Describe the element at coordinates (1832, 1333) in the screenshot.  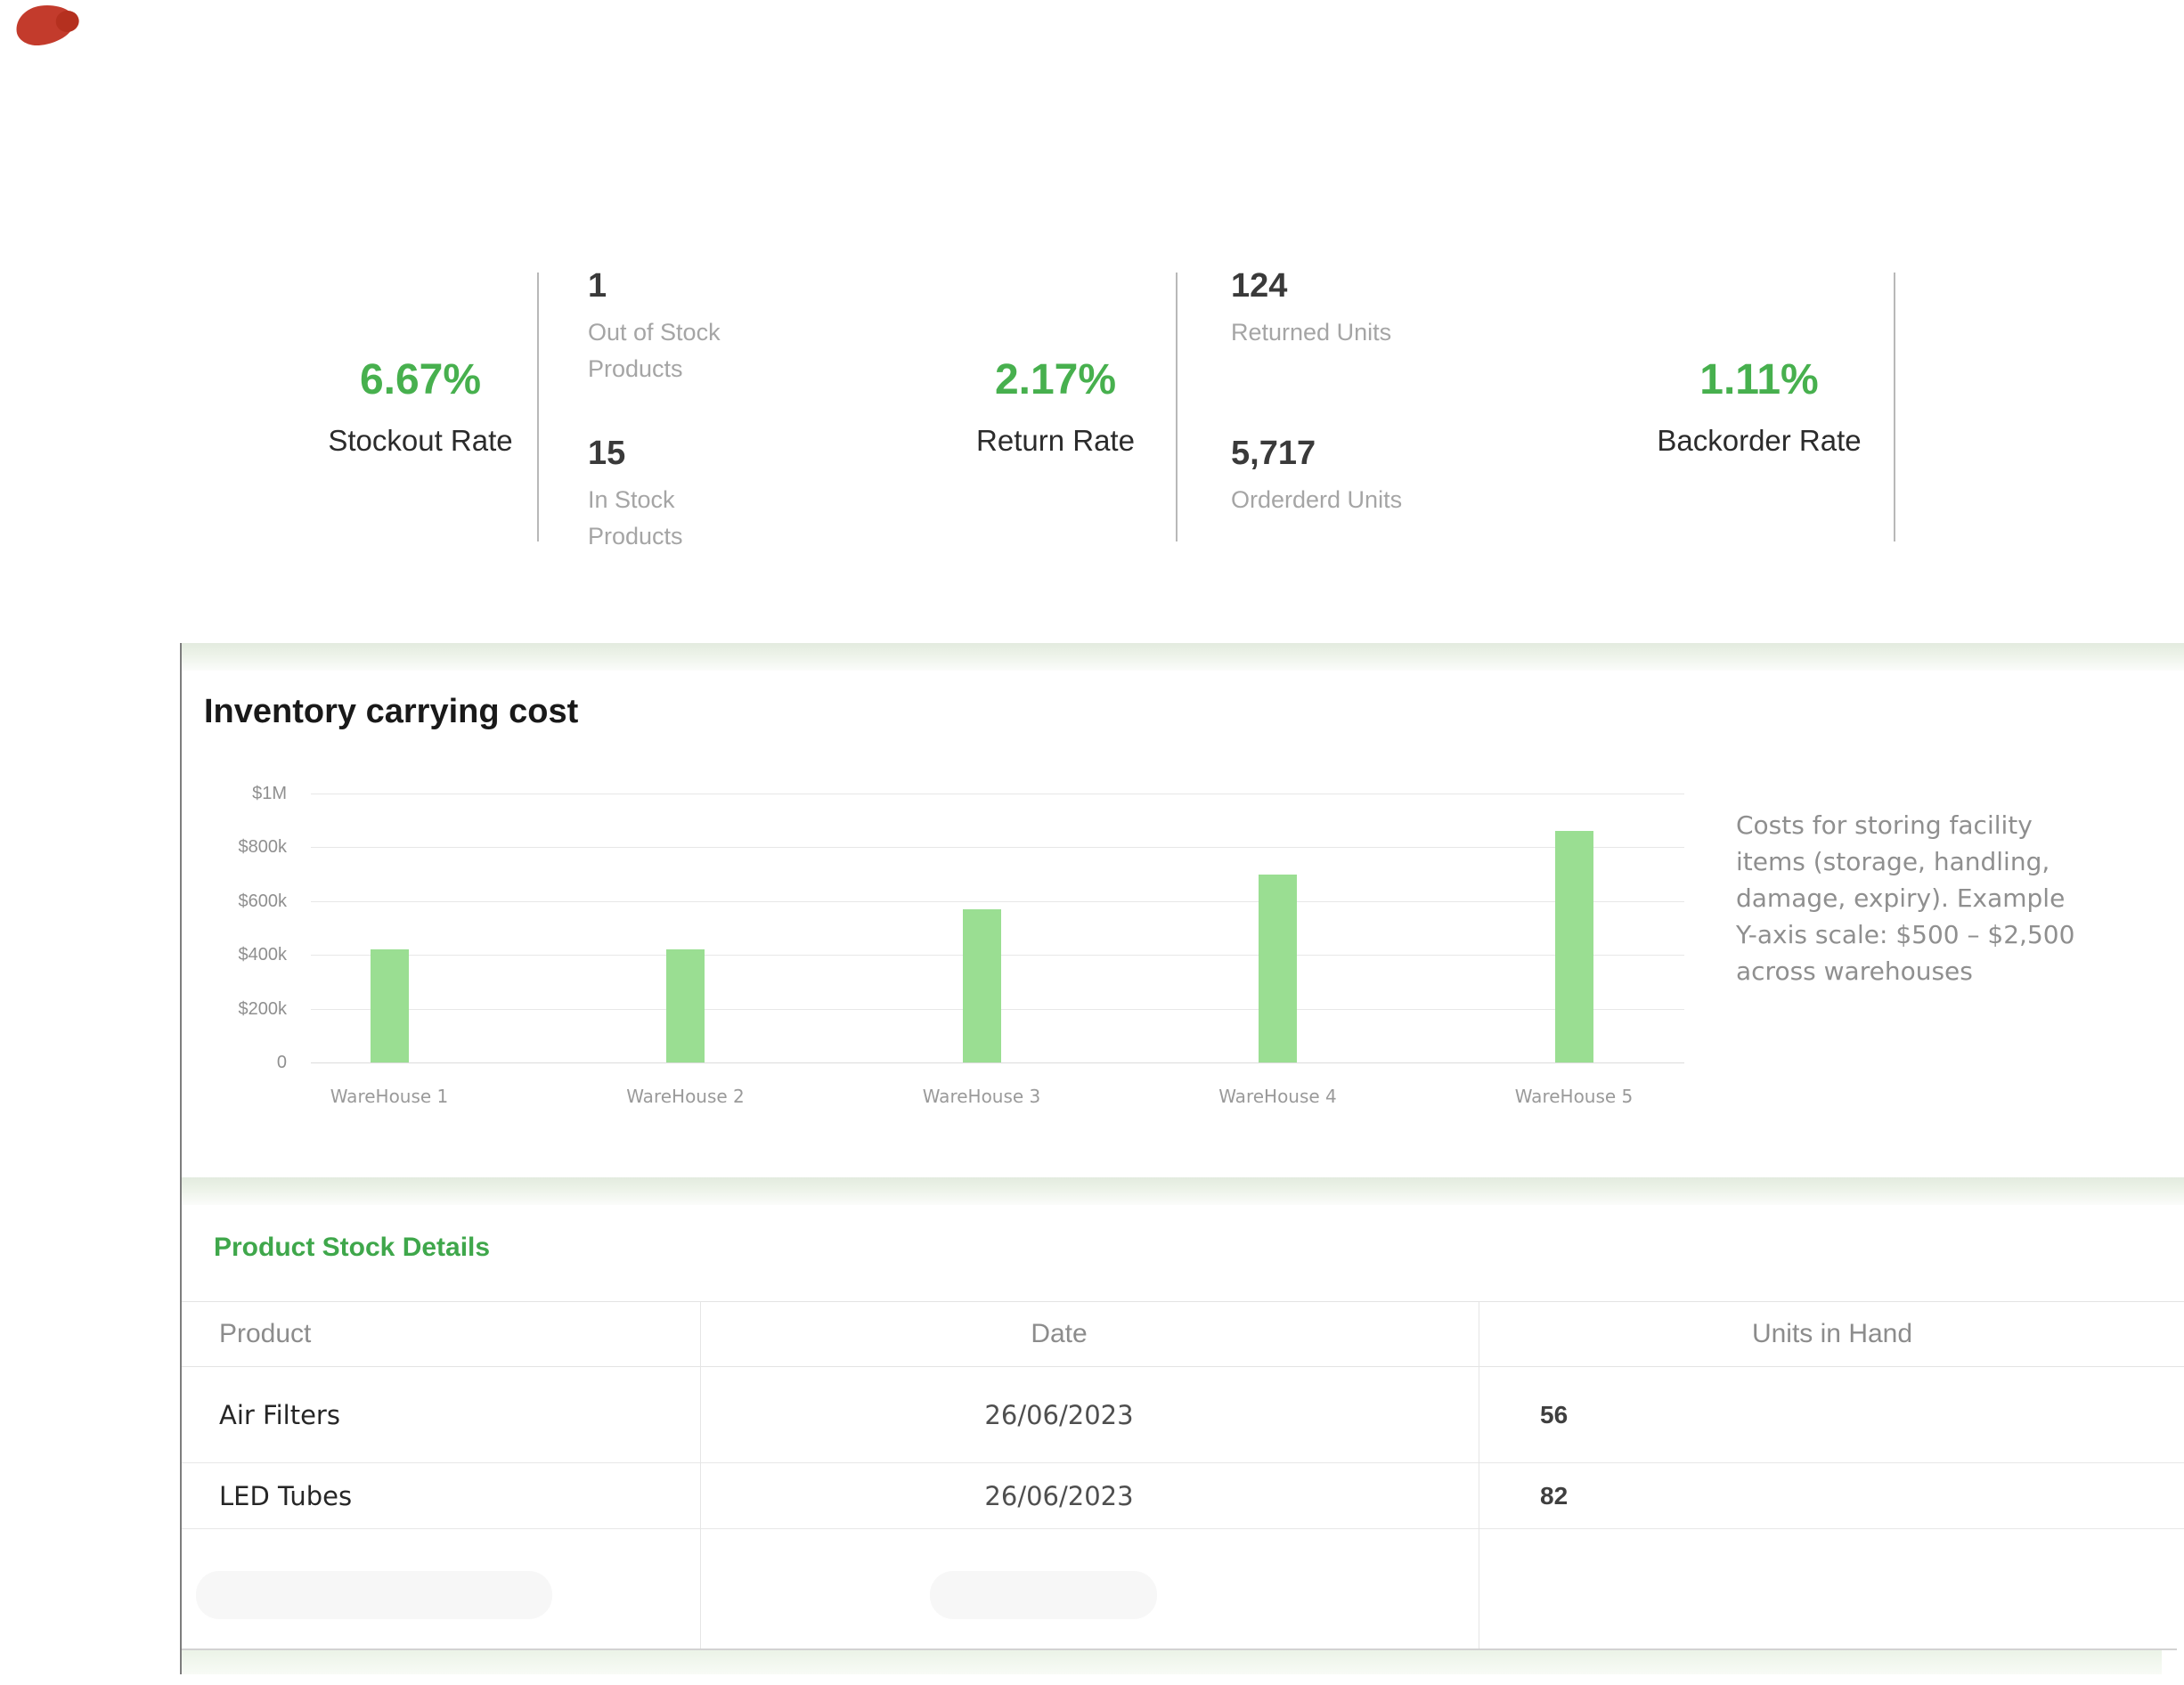
I see `column-header-units: Units in Hand` at that location.